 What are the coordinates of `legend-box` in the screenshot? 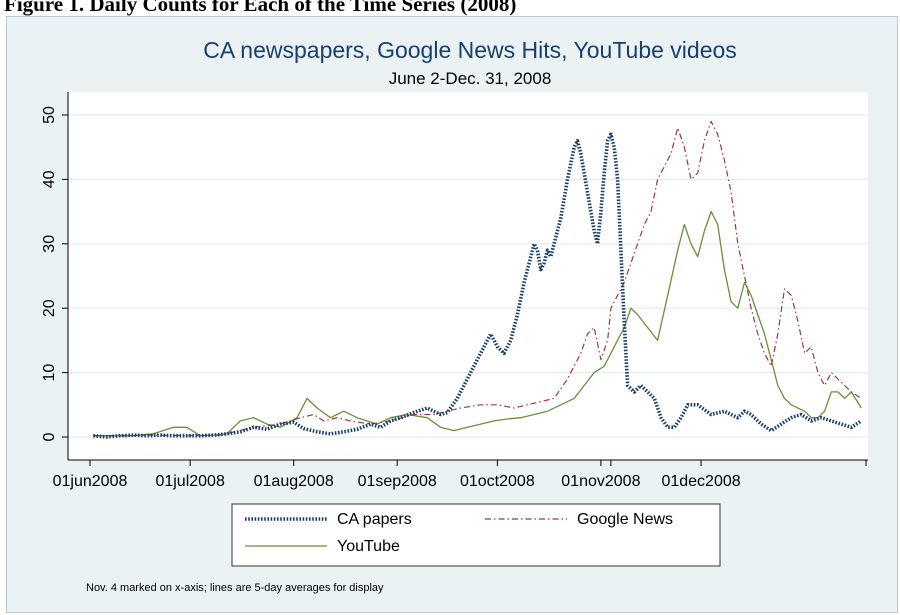 It's located at (476, 535).